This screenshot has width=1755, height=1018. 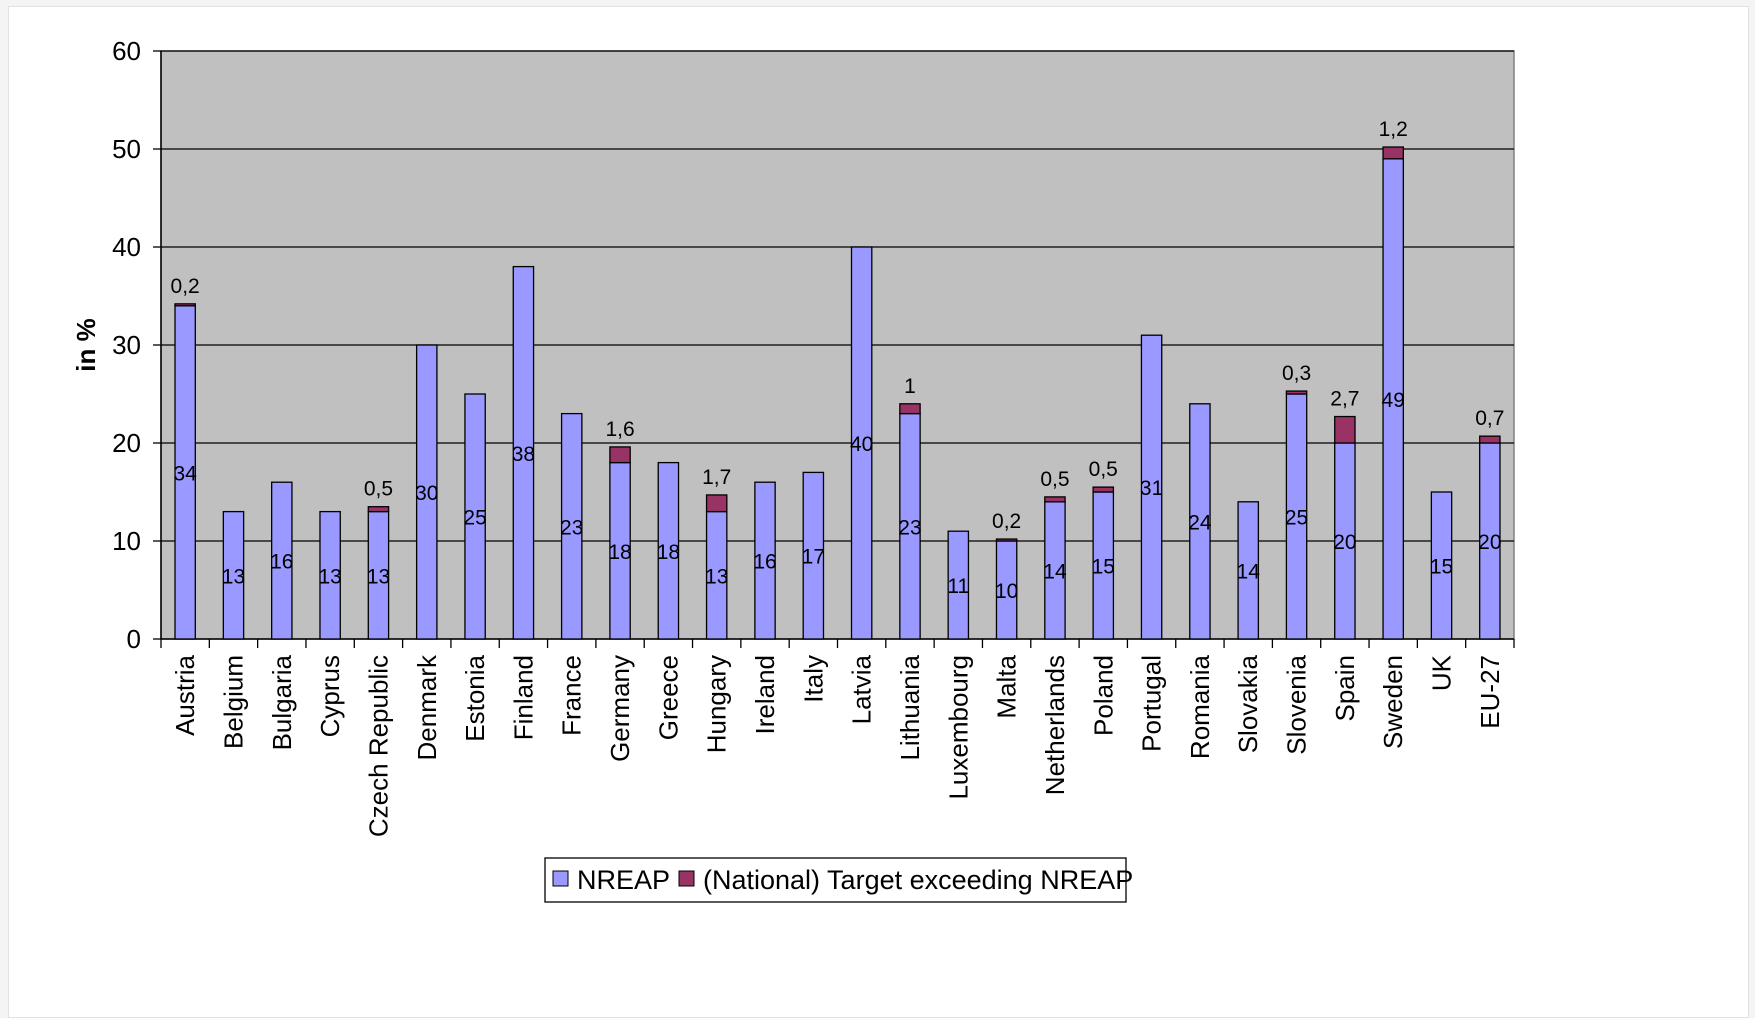 I want to click on y-axis-label: in %, so click(x=86, y=344).